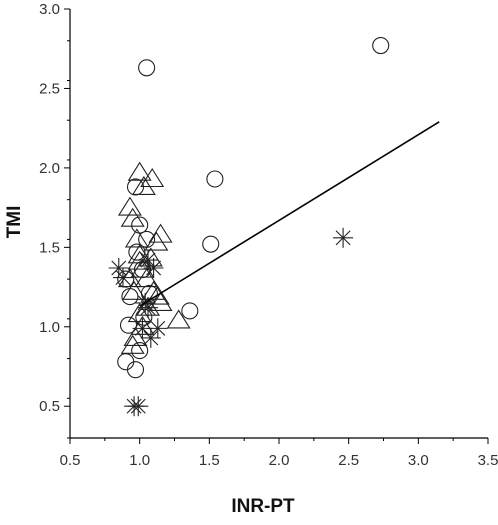  What do you see at coordinates (14, 222) in the screenshot?
I see `y-axis-title: TMI` at bounding box center [14, 222].